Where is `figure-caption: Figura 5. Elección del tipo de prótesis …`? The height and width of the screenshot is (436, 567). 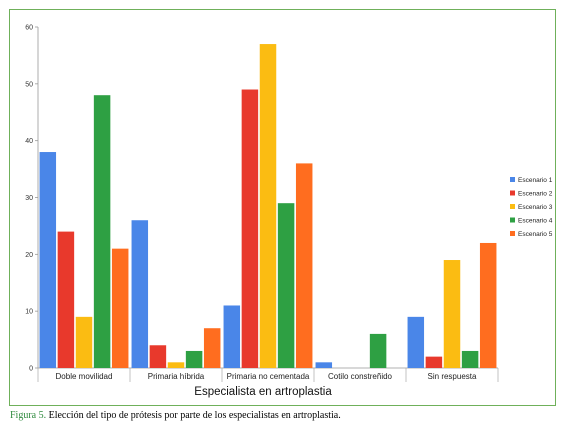
figure-caption: Figura 5. Elección del tipo de prótesis … is located at coordinates (285, 415).